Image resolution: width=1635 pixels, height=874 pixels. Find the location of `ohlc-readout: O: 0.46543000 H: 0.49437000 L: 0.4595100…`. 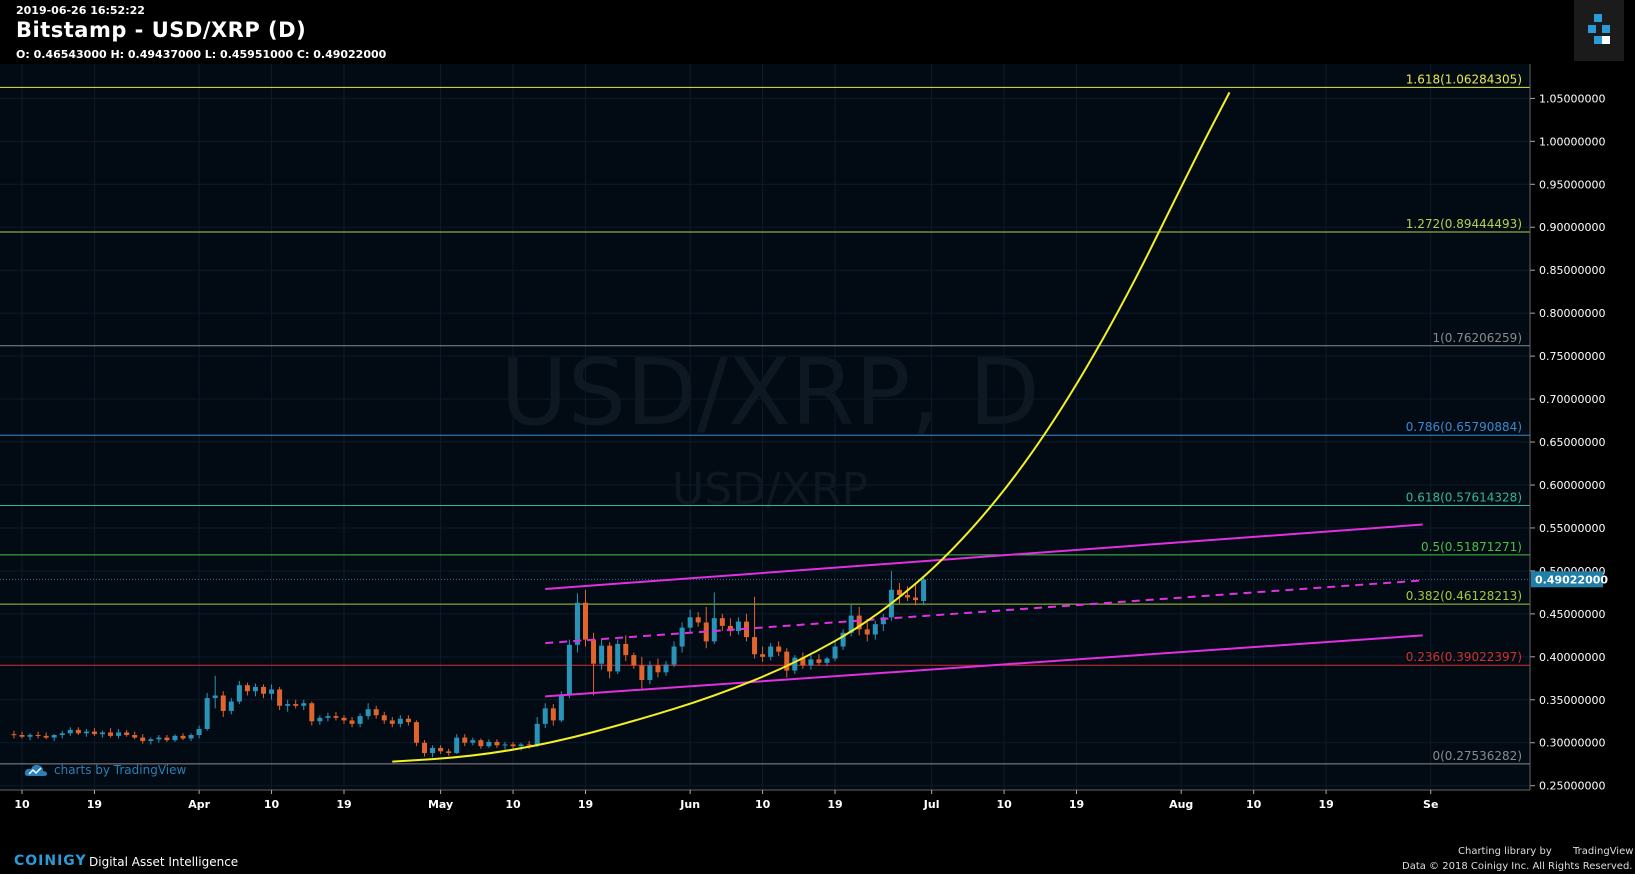

ohlc-readout: O: 0.46543000 H: 0.49437000 L: 0.4595100… is located at coordinates (201, 54).